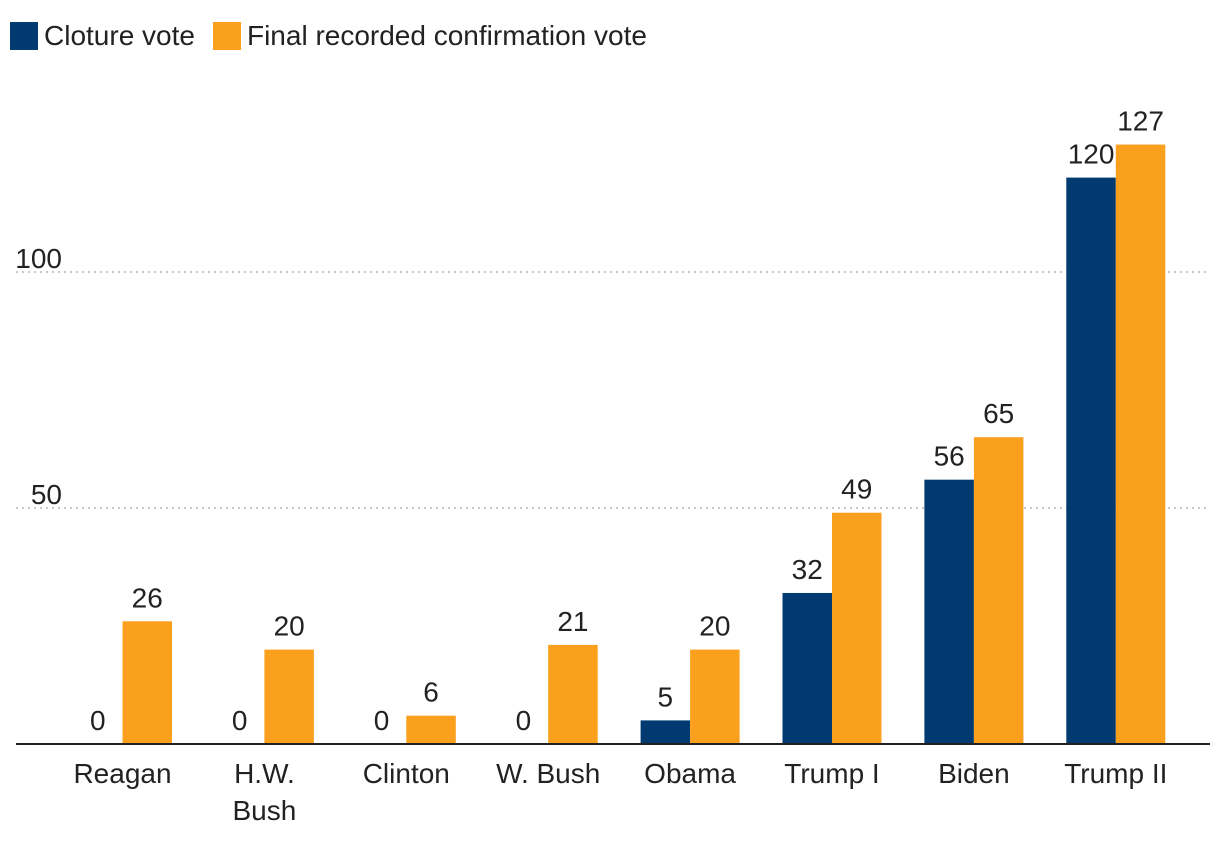 The image size is (1220, 850). What do you see at coordinates (431, 729) in the screenshot?
I see `bar-final-vote-clinton` at bounding box center [431, 729].